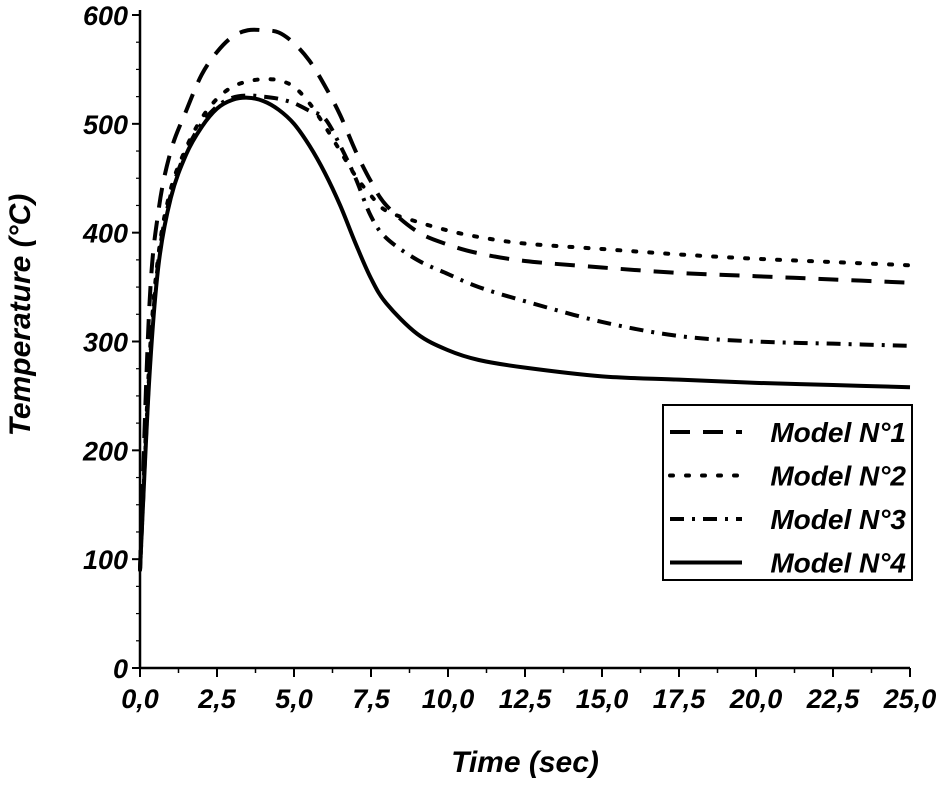 The image size is (950, 790). I want to click on y-tick-label: 0, so click(120, 669).